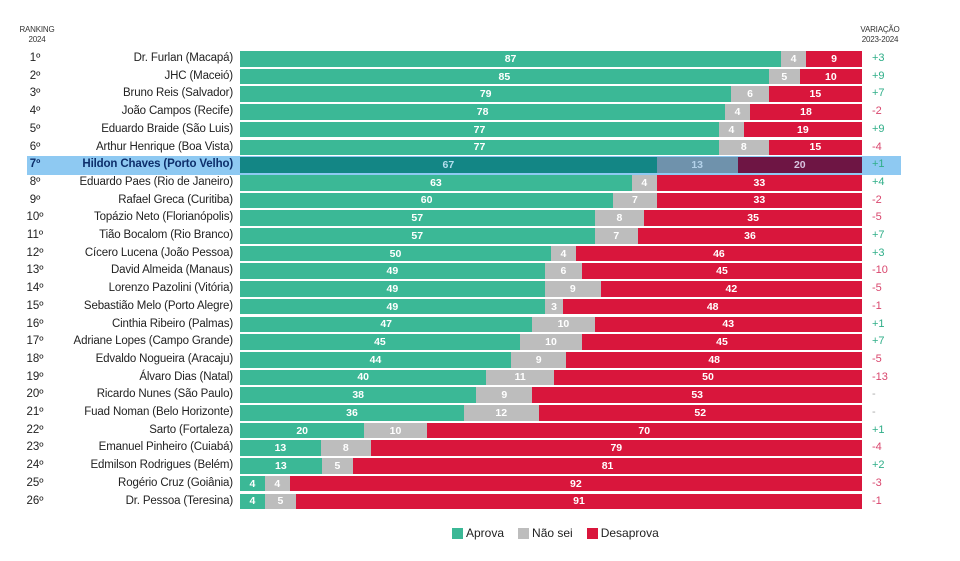  I want to click on rank-label: 8º, so click(35, 181).